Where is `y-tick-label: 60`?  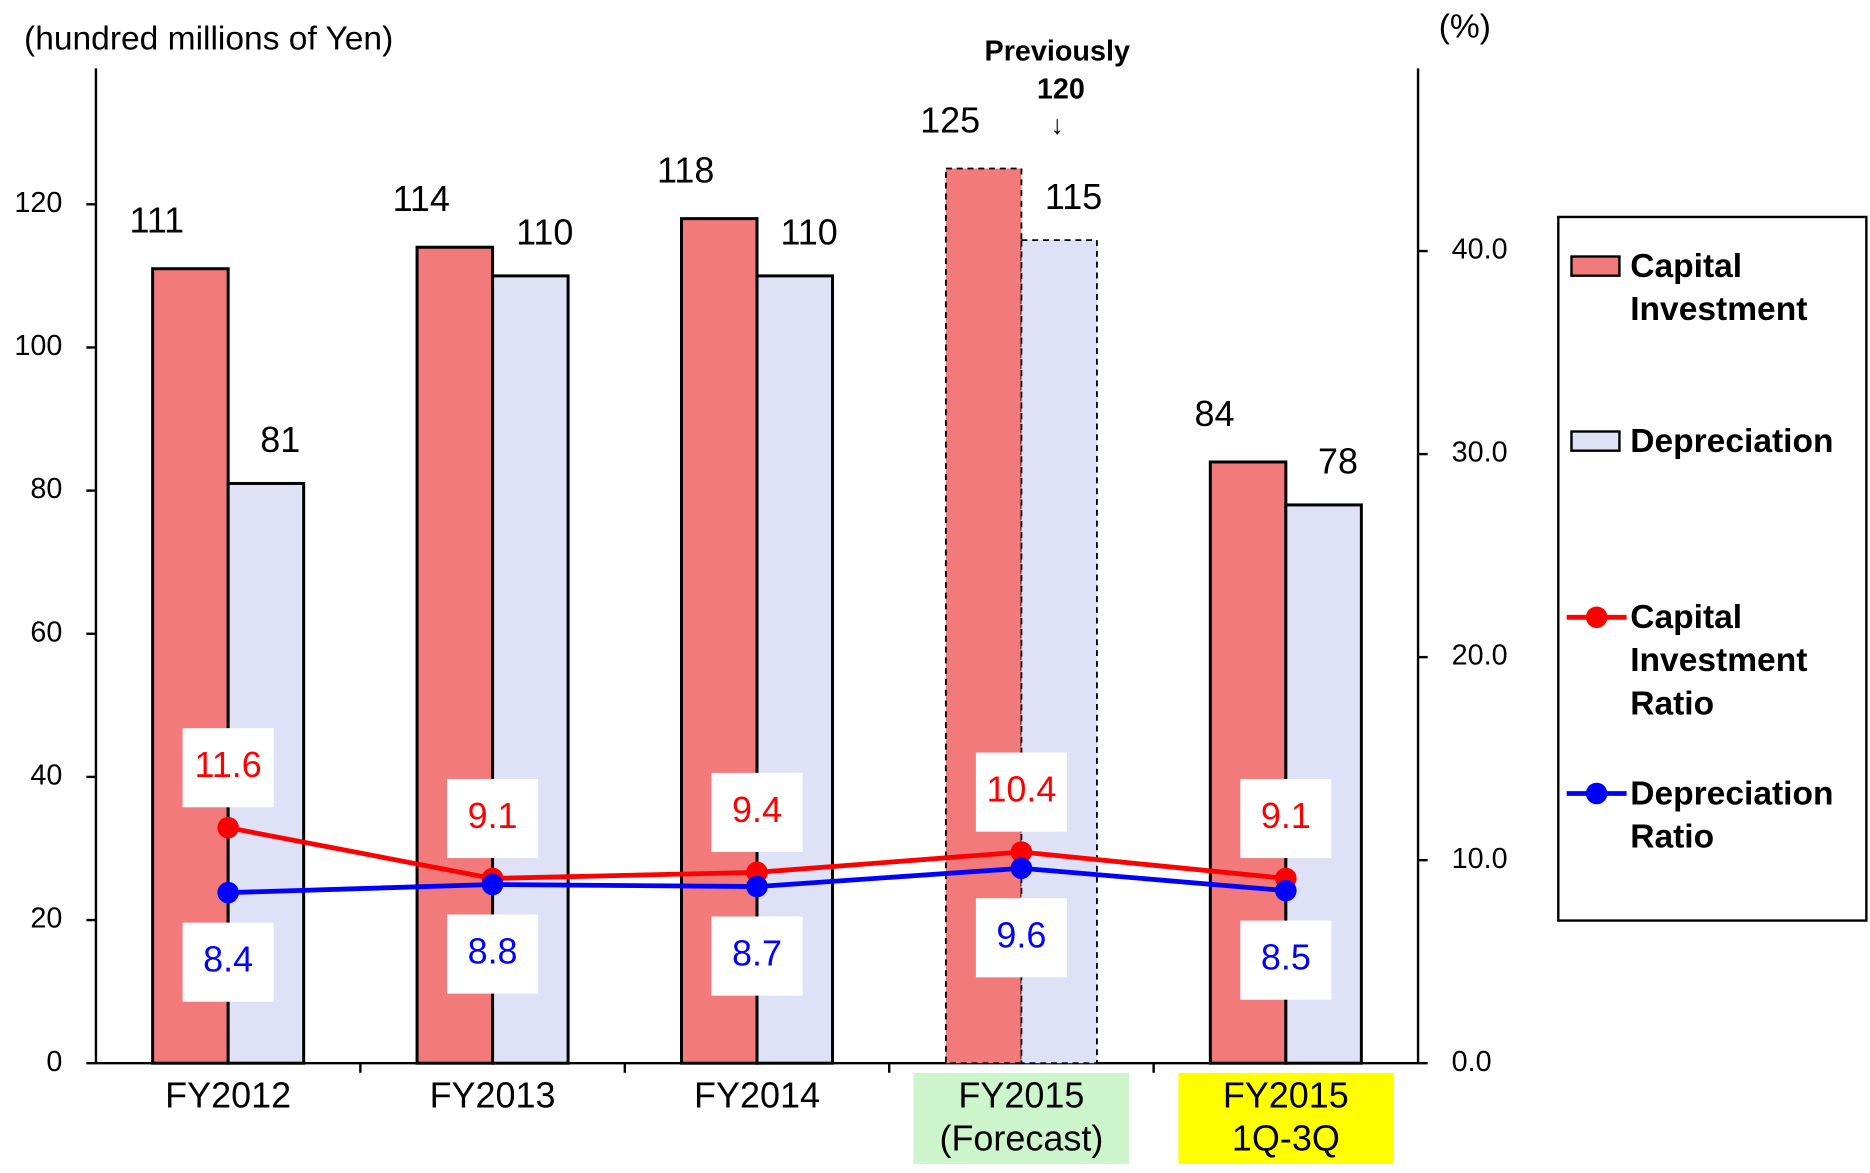 y-tick-label: 60 is located at coordinates (46, 632).